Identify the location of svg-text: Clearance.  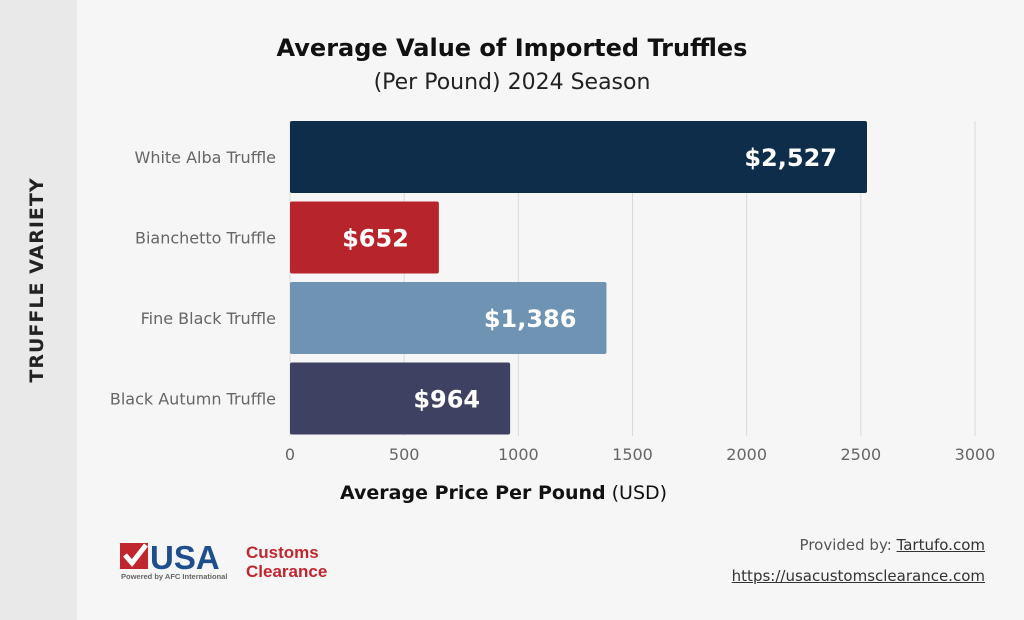
(286, 571).